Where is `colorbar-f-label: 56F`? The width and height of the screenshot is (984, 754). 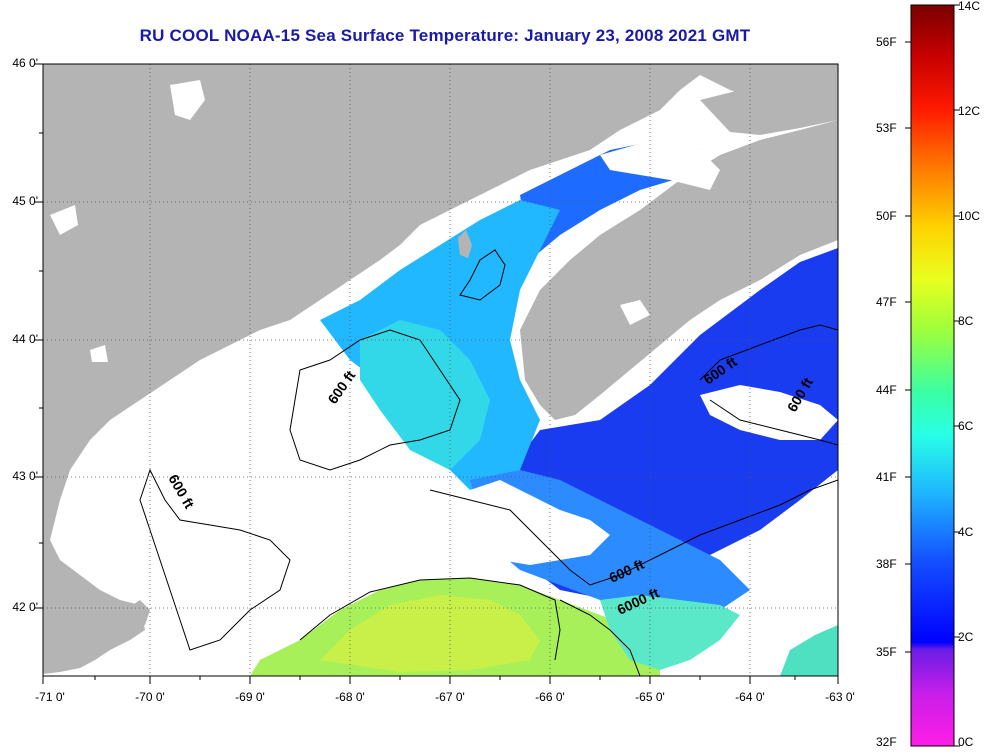 colorbar-f-label: 56F is located at coordinates (886, 42).